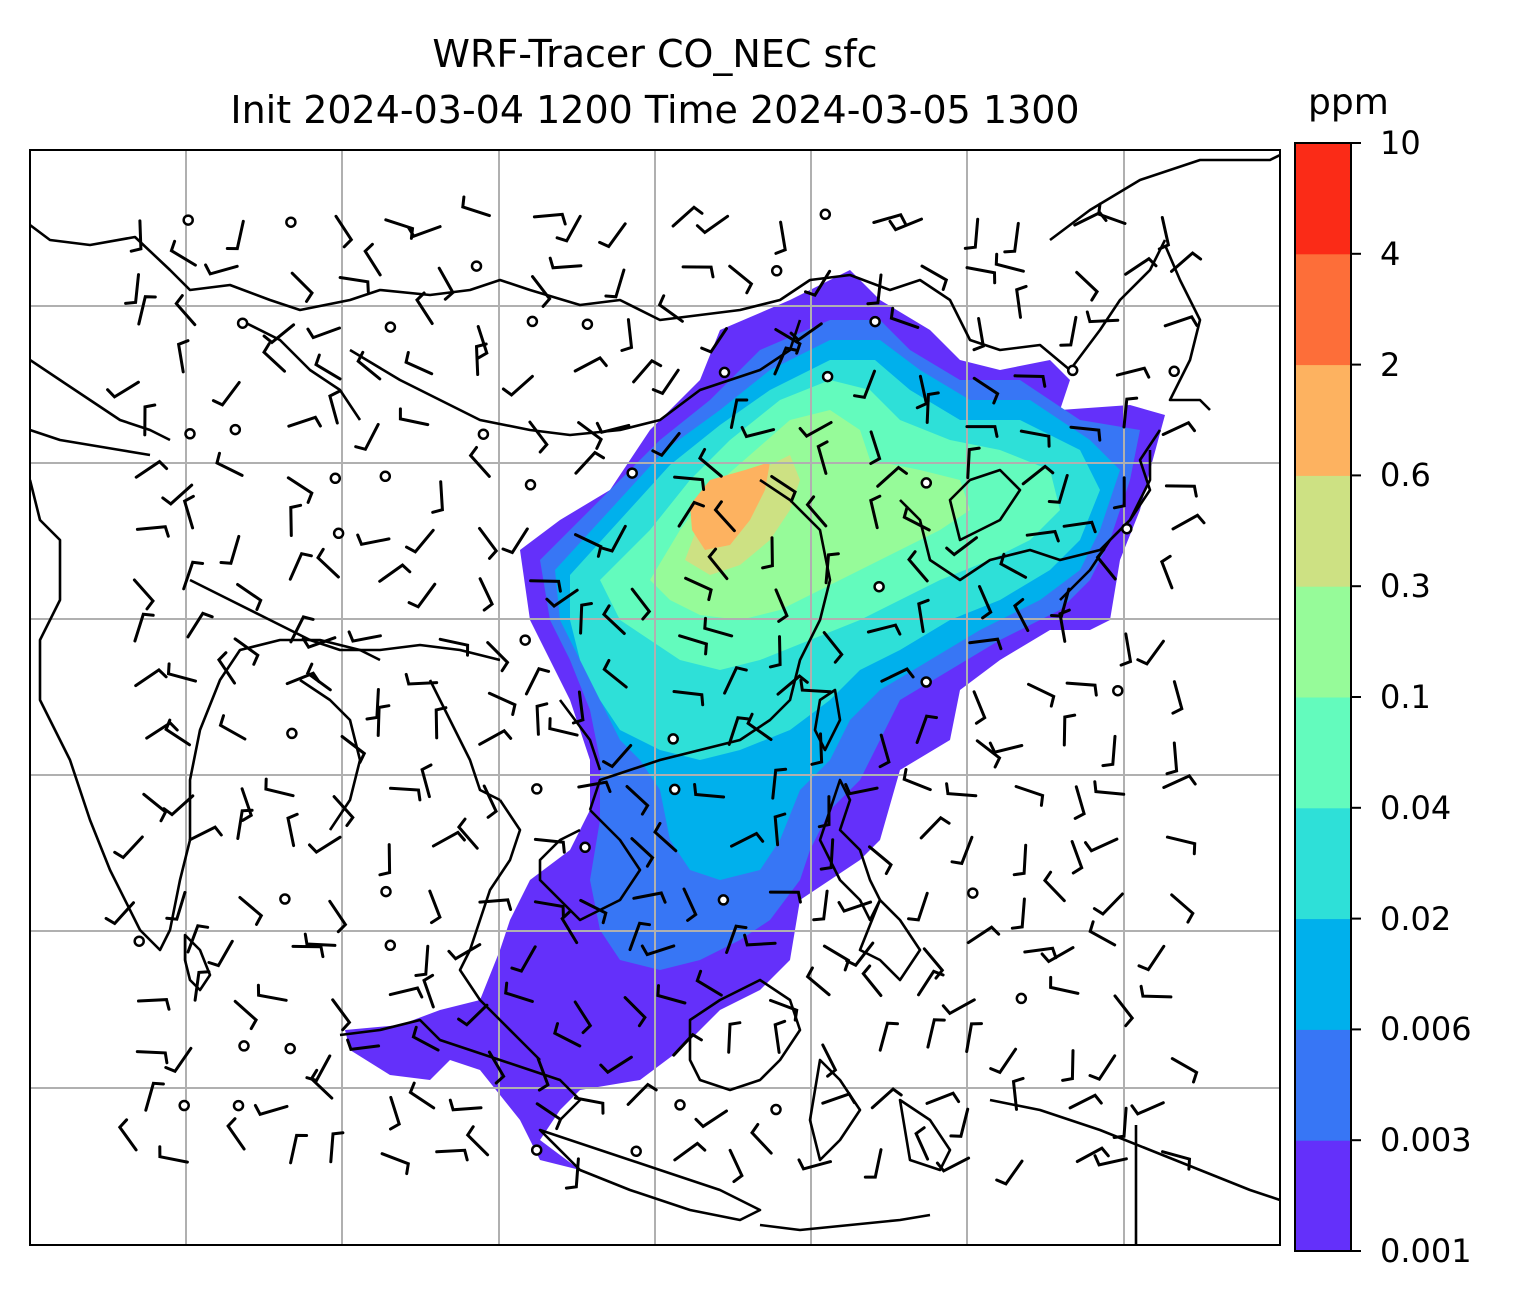 Image resolution: width=1528 pixels, height=1306 pixels. I want to click on colorbar-tick-label: 0.04, so click(1416, 807).